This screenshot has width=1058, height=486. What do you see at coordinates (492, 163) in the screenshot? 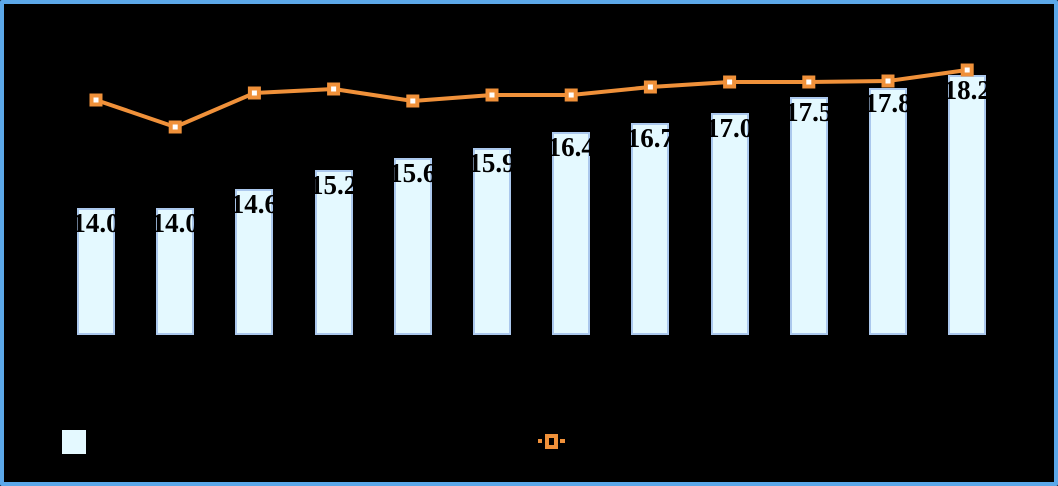
I see `bar-value-label: 15.9` at bounding box center [492, 163].